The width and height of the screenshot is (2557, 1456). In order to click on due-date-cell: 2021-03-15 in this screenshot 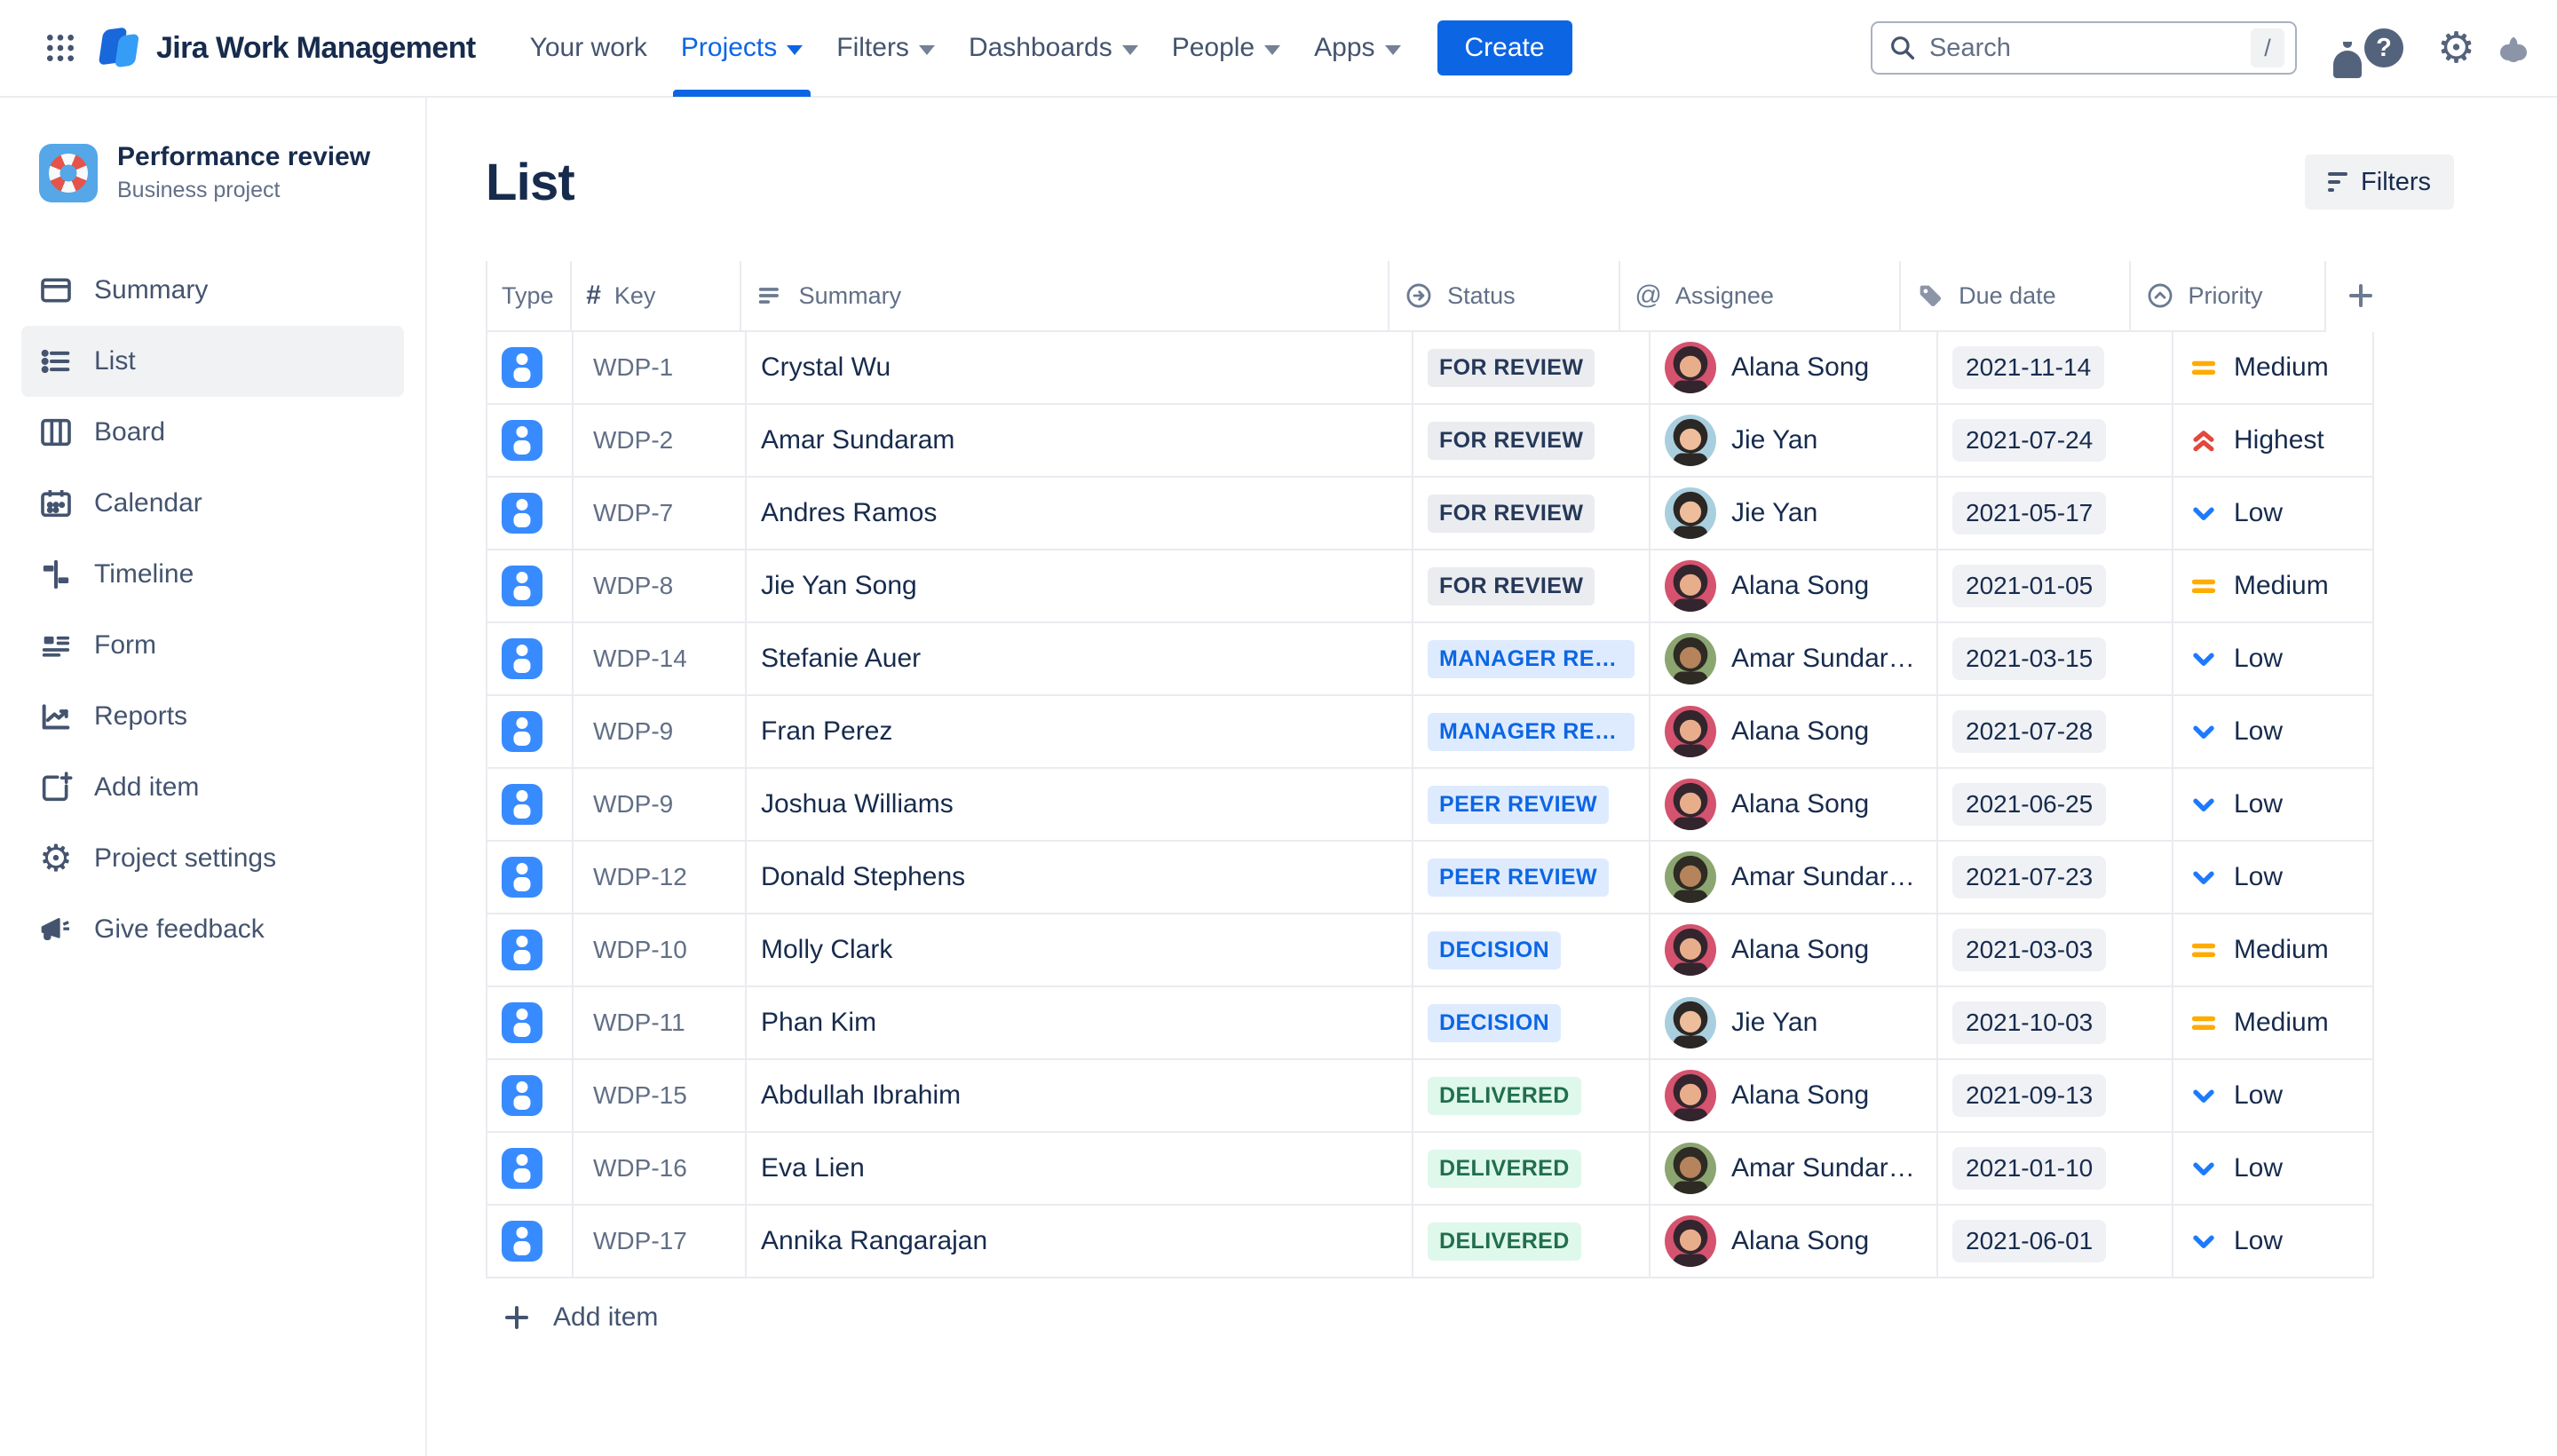, I will do `click(2055, 659)`.